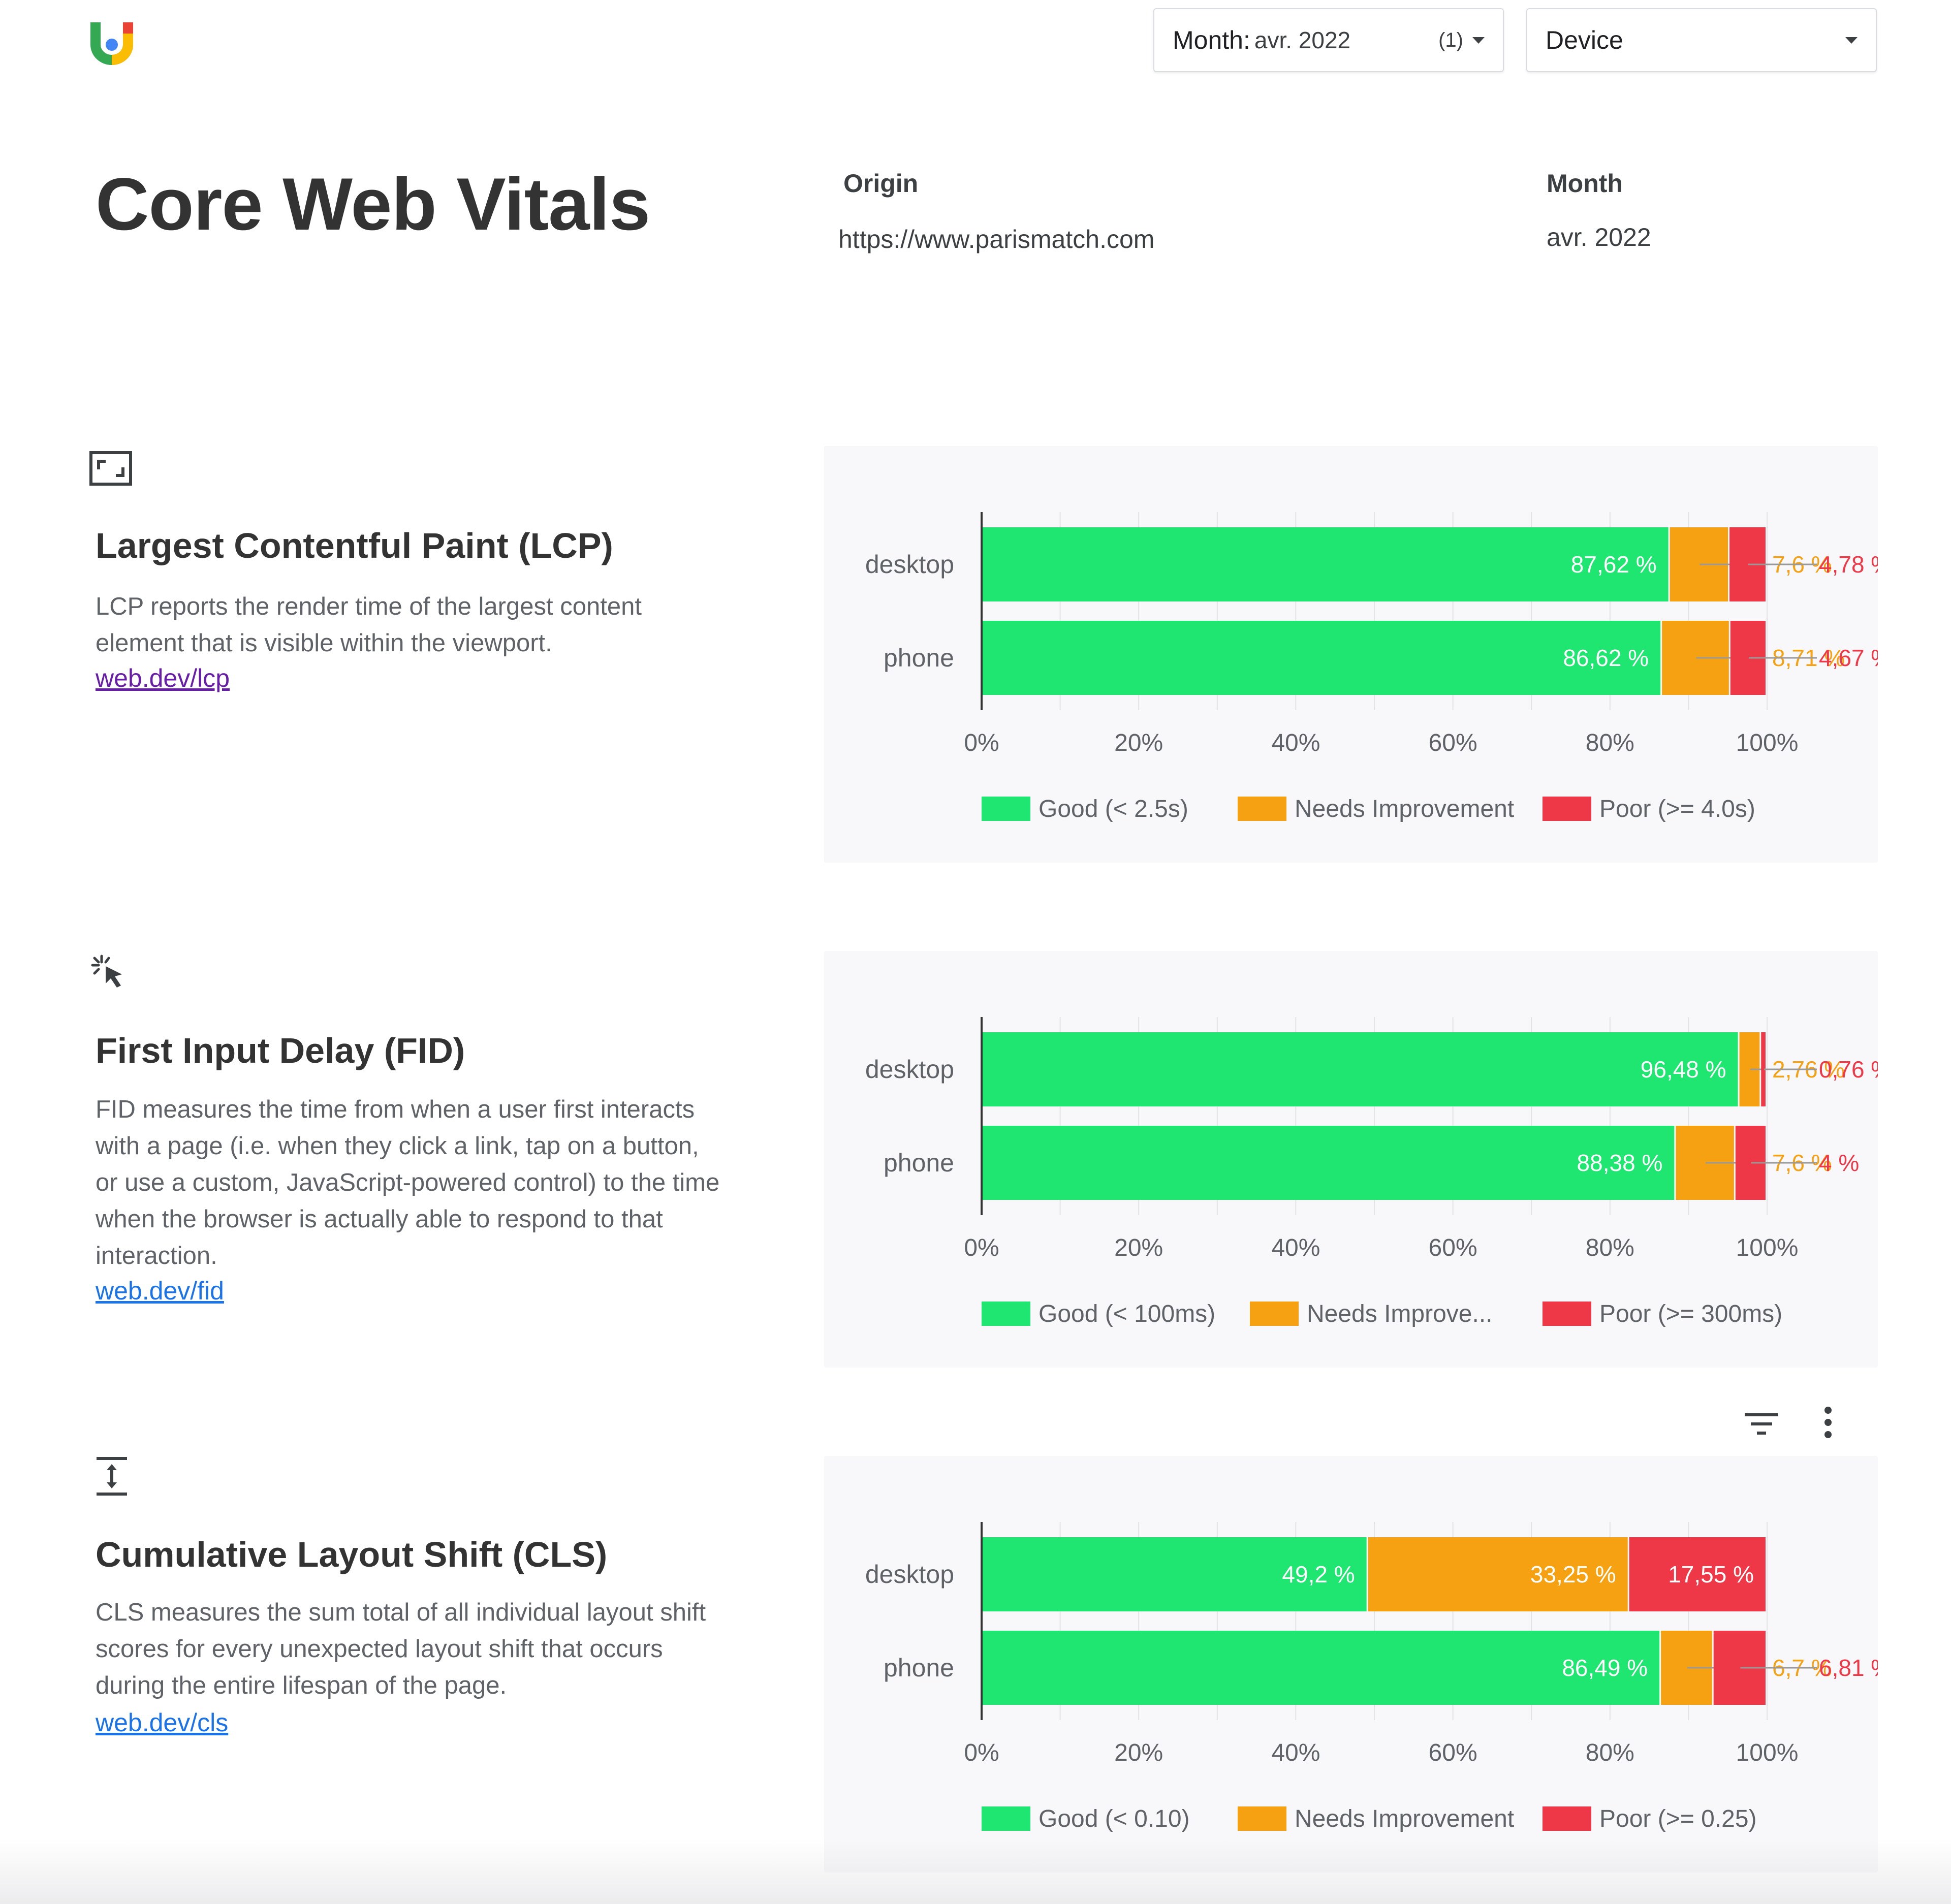  What do you see at coordinates (106, 971) in the screenshot?
I see `click-cursor-icon` at bounding box center [106, 971].